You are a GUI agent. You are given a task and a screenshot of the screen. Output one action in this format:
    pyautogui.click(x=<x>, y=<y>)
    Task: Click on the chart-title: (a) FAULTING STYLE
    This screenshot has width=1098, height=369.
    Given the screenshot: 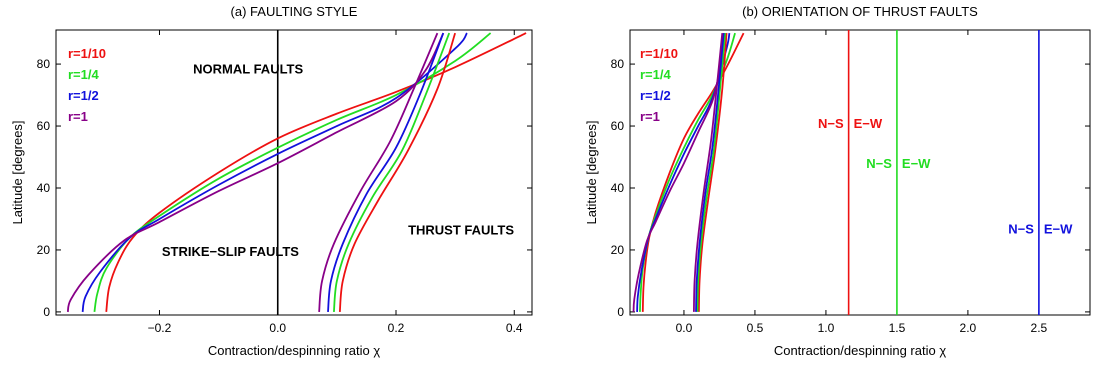 What is the action you would take?
    pyautogui.click(x=294, y=11)
    